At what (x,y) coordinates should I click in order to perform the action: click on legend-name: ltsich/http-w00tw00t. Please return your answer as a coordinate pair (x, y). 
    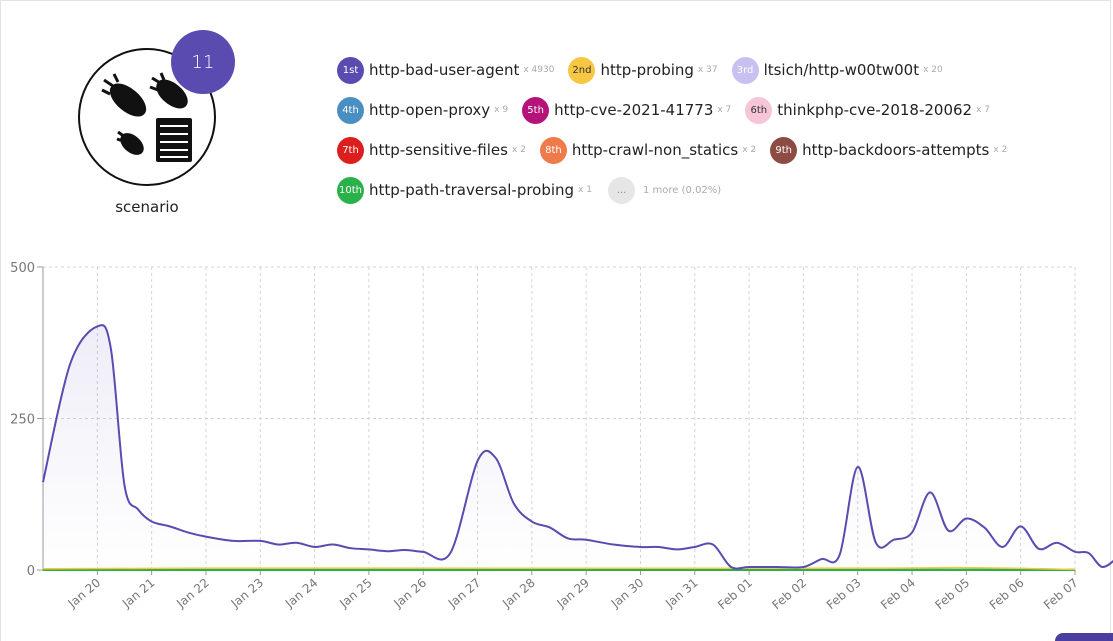
    Looking at the image, I should click on (841, 70).